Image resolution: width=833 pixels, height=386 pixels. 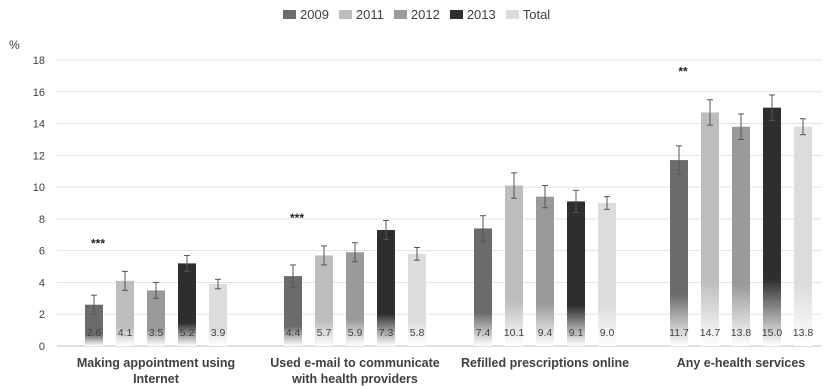 What do you see at coordinates (125, 333) in the screenshot?
I see `data-label: 4.1` at bounding box center [125, 333].